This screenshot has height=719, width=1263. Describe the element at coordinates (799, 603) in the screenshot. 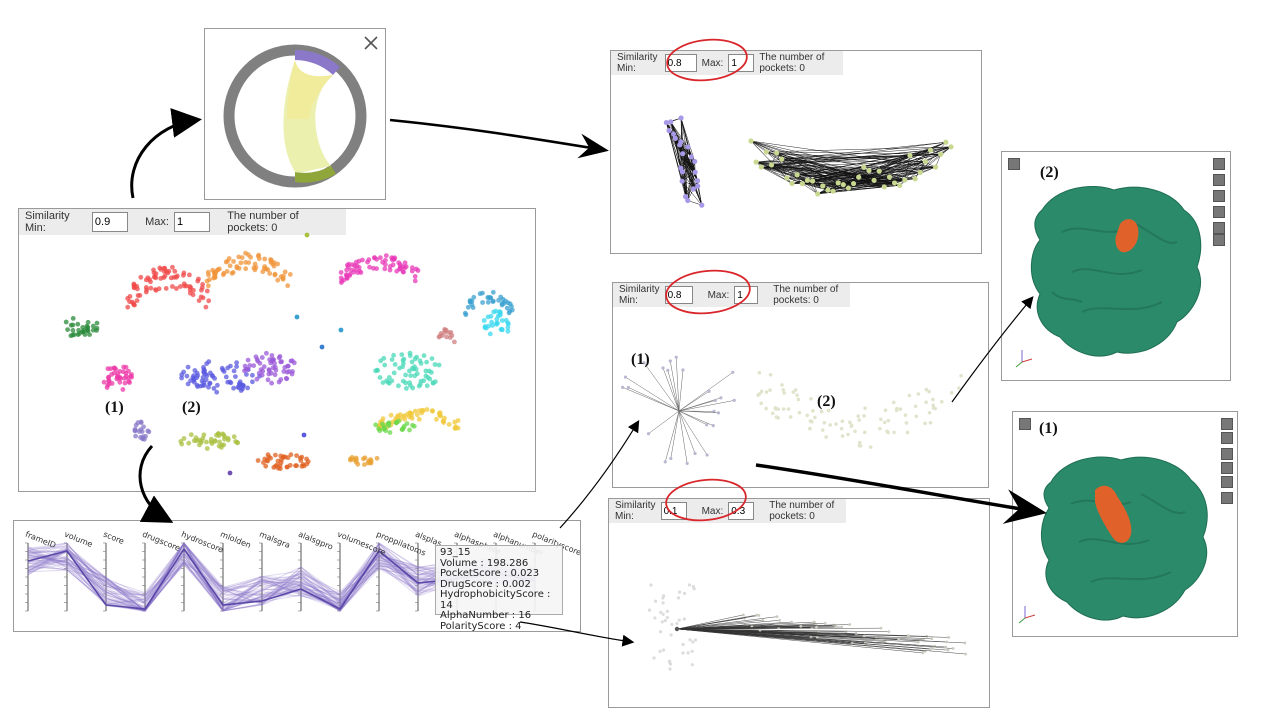

I see `similarity-graph-bottom` at that location.